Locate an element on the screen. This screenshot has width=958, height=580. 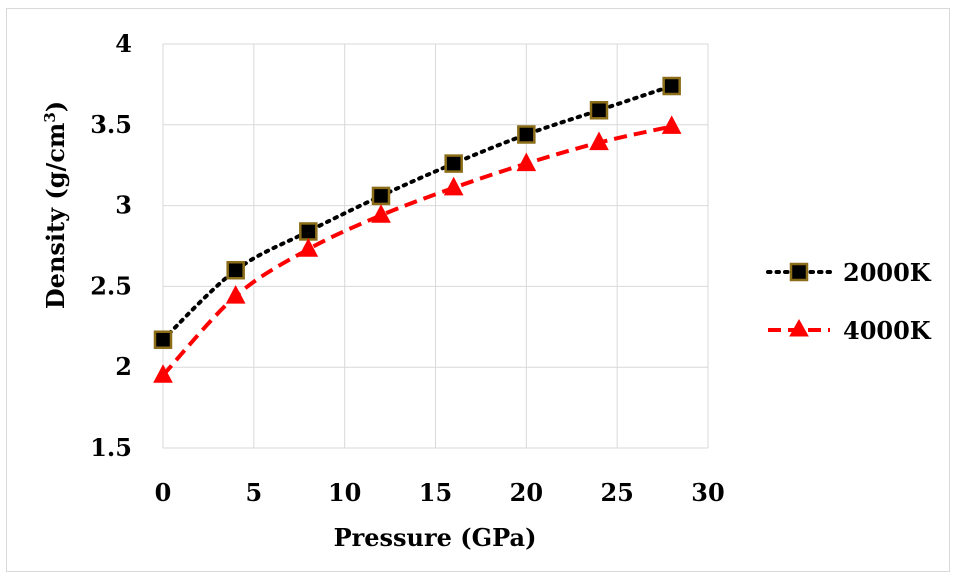
legend-label-4000K: 4000K is located at coordinates (887, 330).